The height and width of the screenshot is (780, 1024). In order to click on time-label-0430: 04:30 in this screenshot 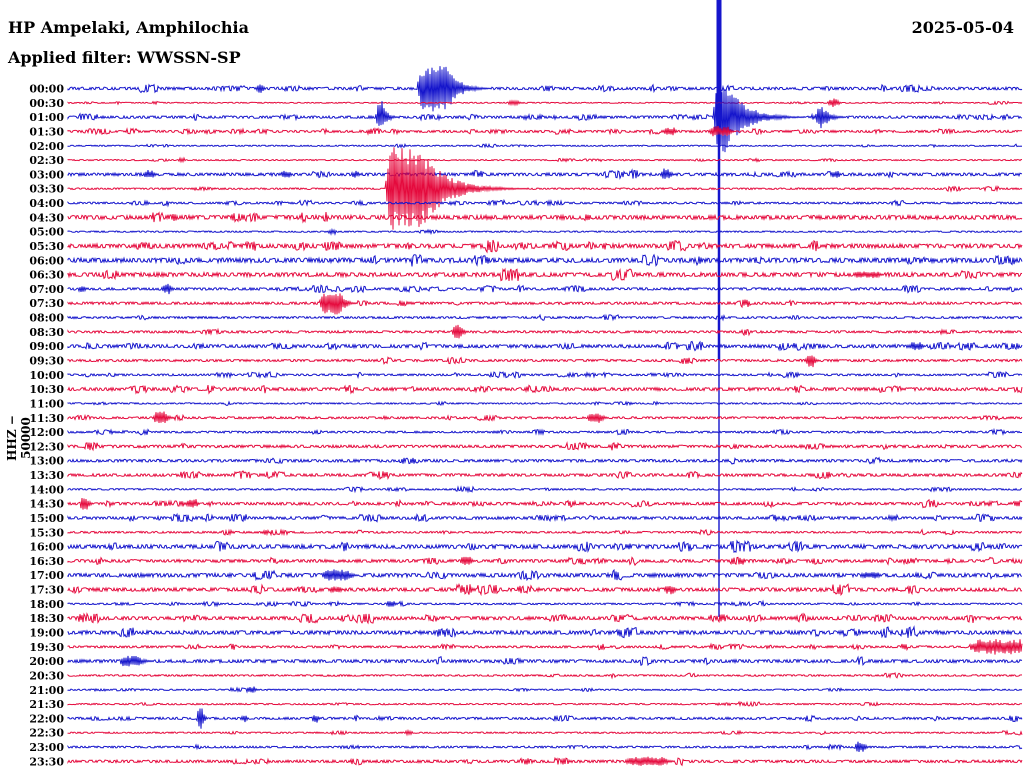, I will do `click(46, 217)`.